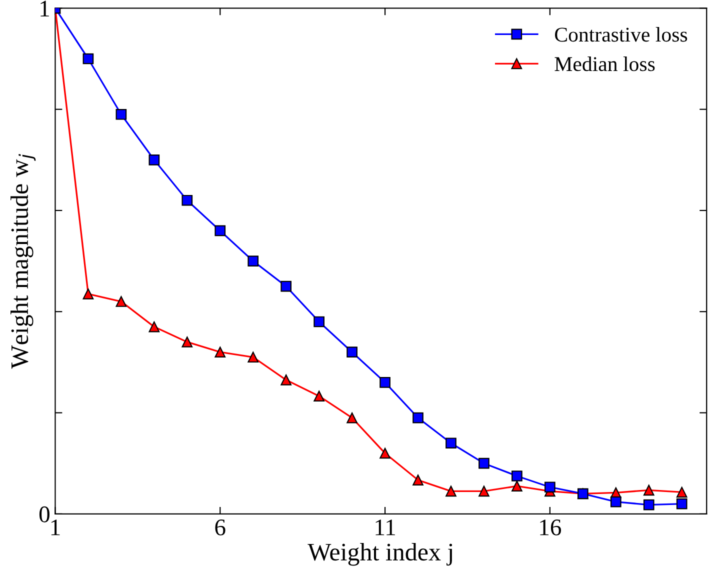 The height and width of the screenshot is (584, 708). Describe the element at coordinates (621, 34) in the screenshot. I see `legend-label: Contrastive loss` at that location.